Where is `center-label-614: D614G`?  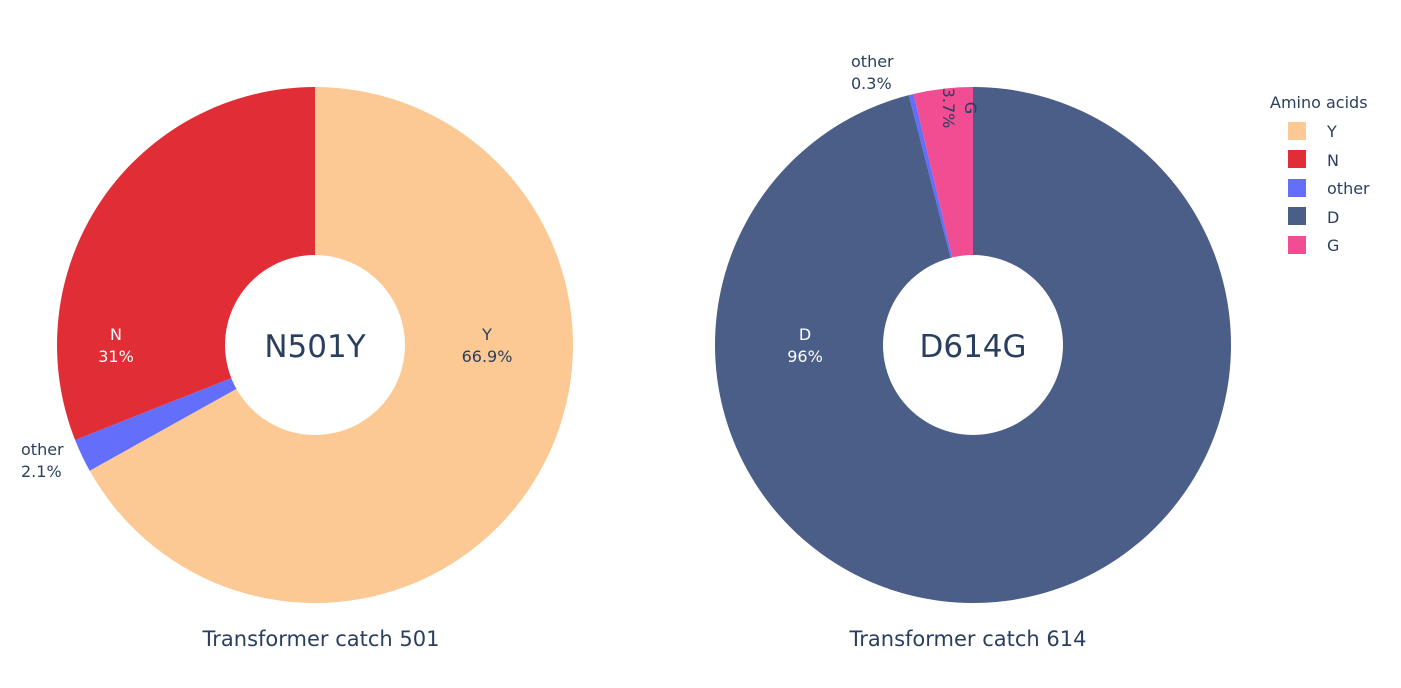
center-label-614: D614G is located at coordinates (972, 347).